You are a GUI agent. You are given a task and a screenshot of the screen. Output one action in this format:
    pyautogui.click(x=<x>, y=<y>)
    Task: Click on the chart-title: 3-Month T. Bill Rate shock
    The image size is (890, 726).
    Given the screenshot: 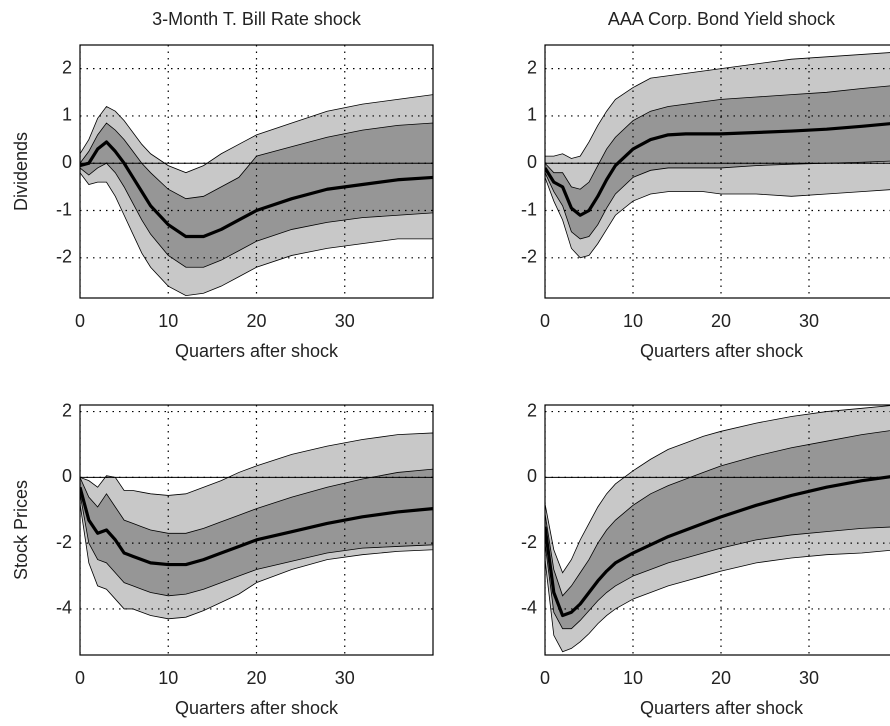 What is the action you would take?
    pyautogui.click(x=257, y=19)
    